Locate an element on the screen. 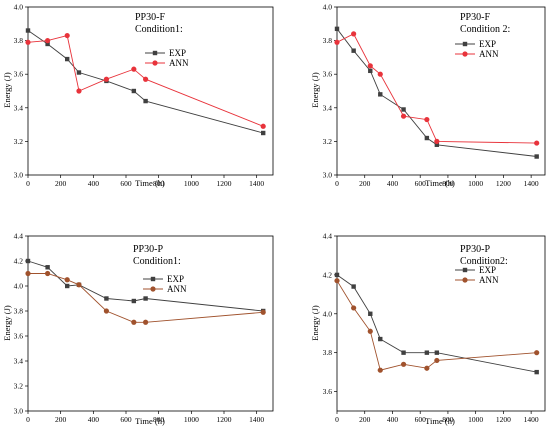 The width and height of the screenshot is (550, 442). series-line-exp is located at coordinates (436, 92).